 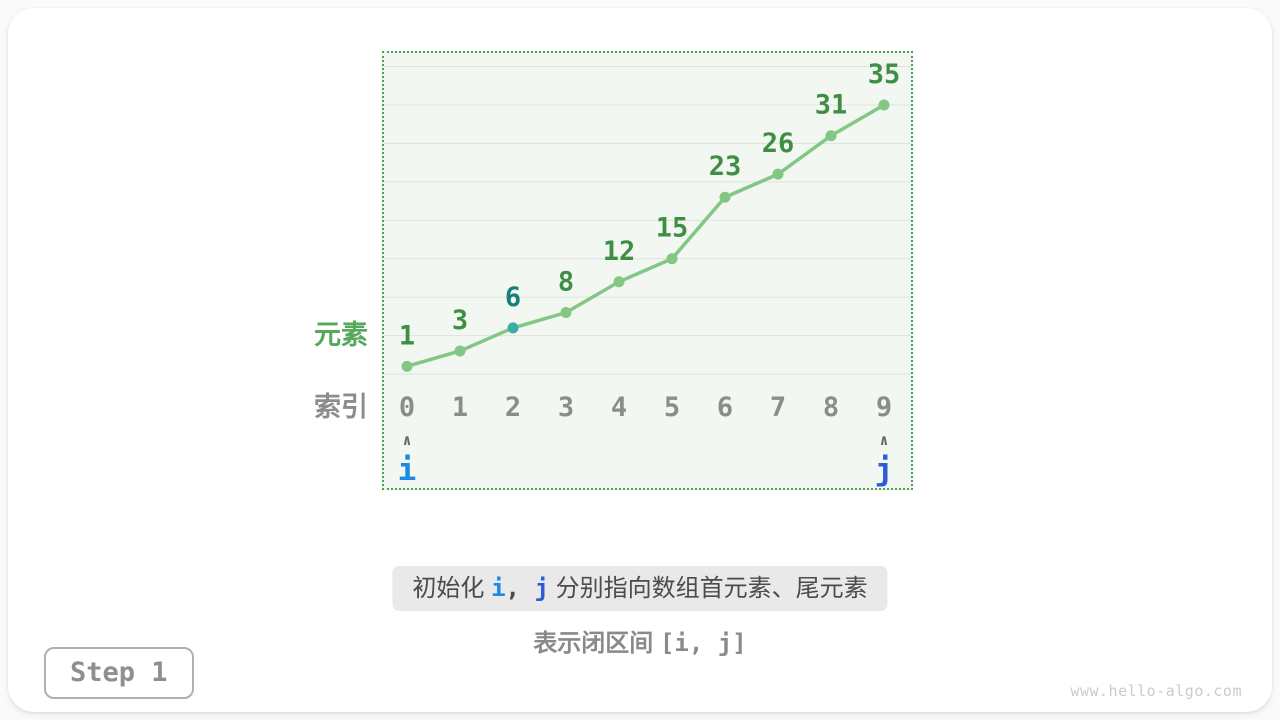 What do you see at coordinates (341, 407) in the screenshot?
I see `row-label-indices: 索引` at bounding box center [341, 407].